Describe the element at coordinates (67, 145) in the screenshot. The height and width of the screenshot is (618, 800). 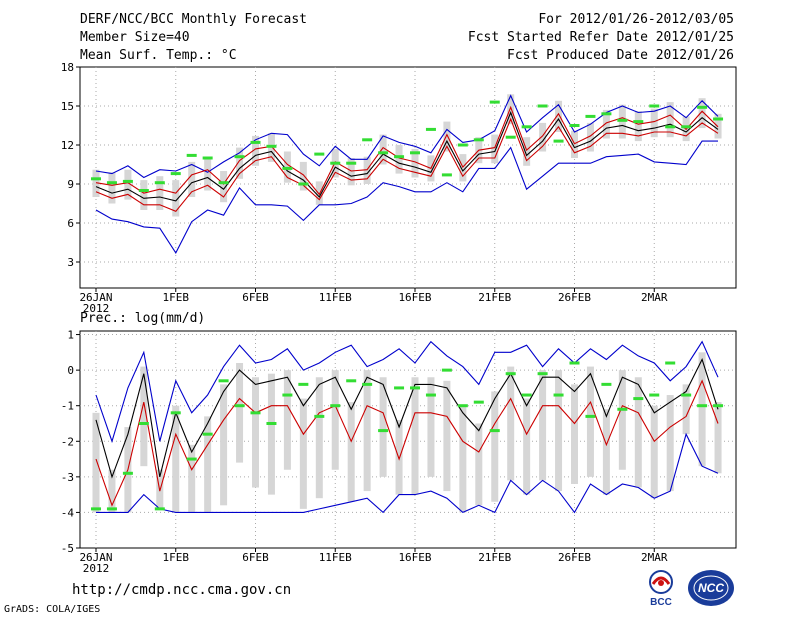
I see `y-tick-label: 12` at that location.